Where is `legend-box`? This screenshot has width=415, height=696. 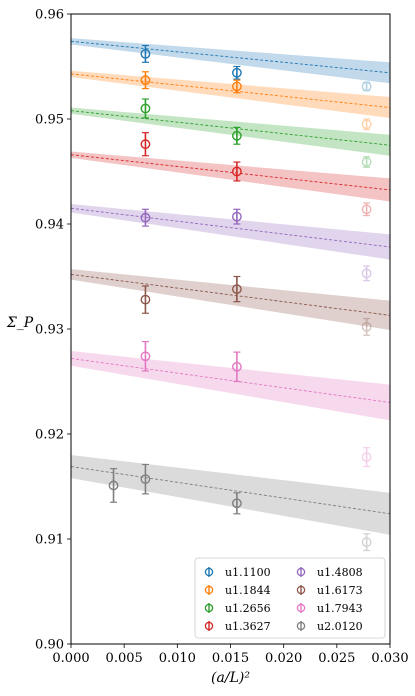
legend-box is located at coordinates (290, 598).